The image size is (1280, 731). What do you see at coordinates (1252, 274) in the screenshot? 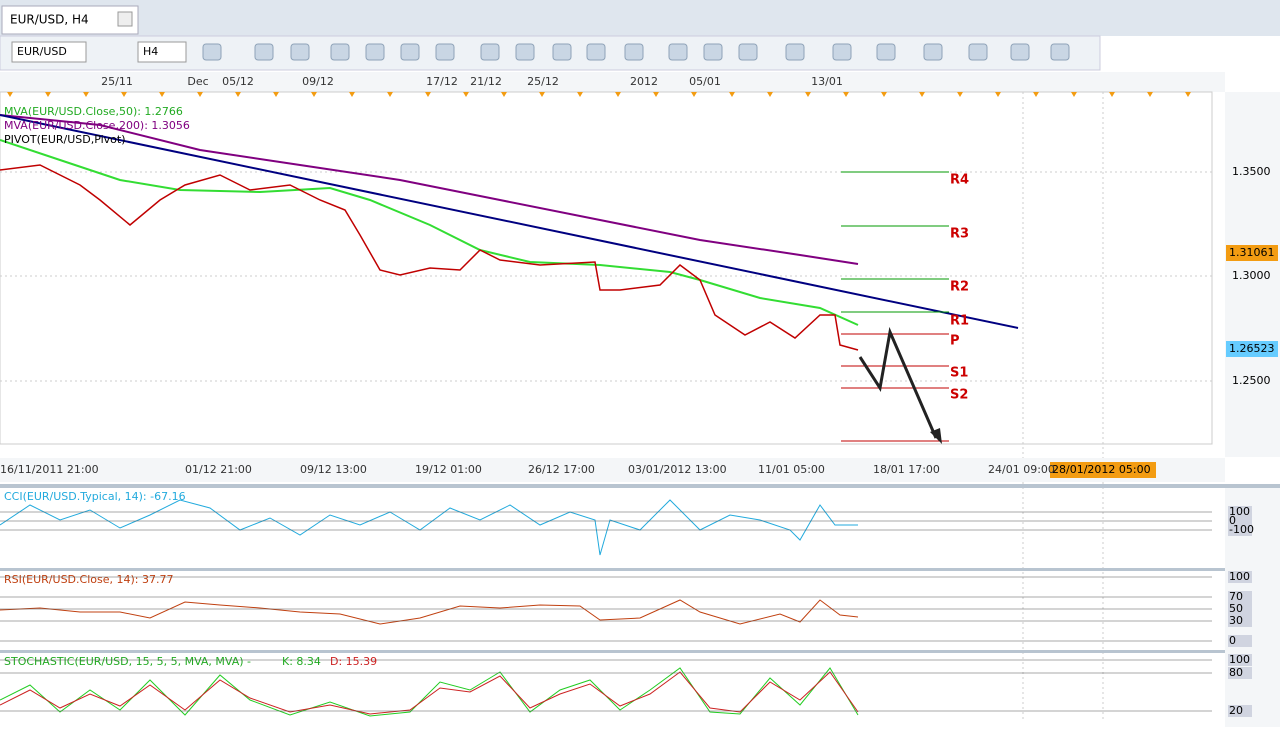
I see `price-axis` at bounding box center [1252, 274].